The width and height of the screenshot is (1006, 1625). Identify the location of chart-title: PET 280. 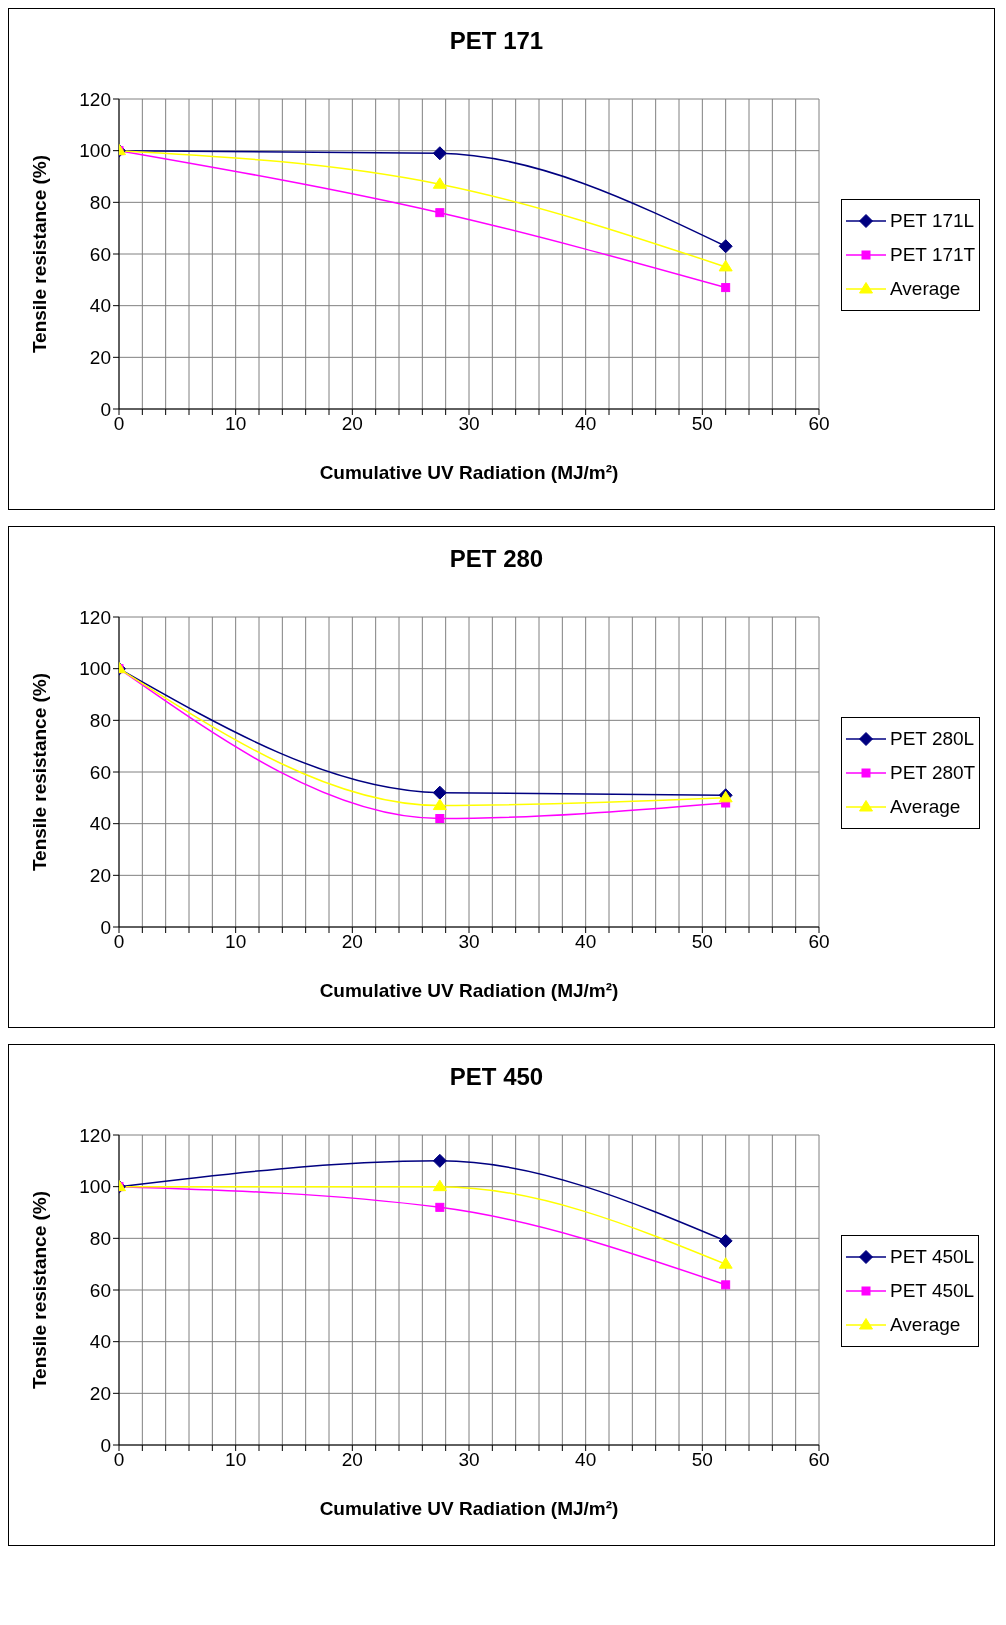
(496, 559).